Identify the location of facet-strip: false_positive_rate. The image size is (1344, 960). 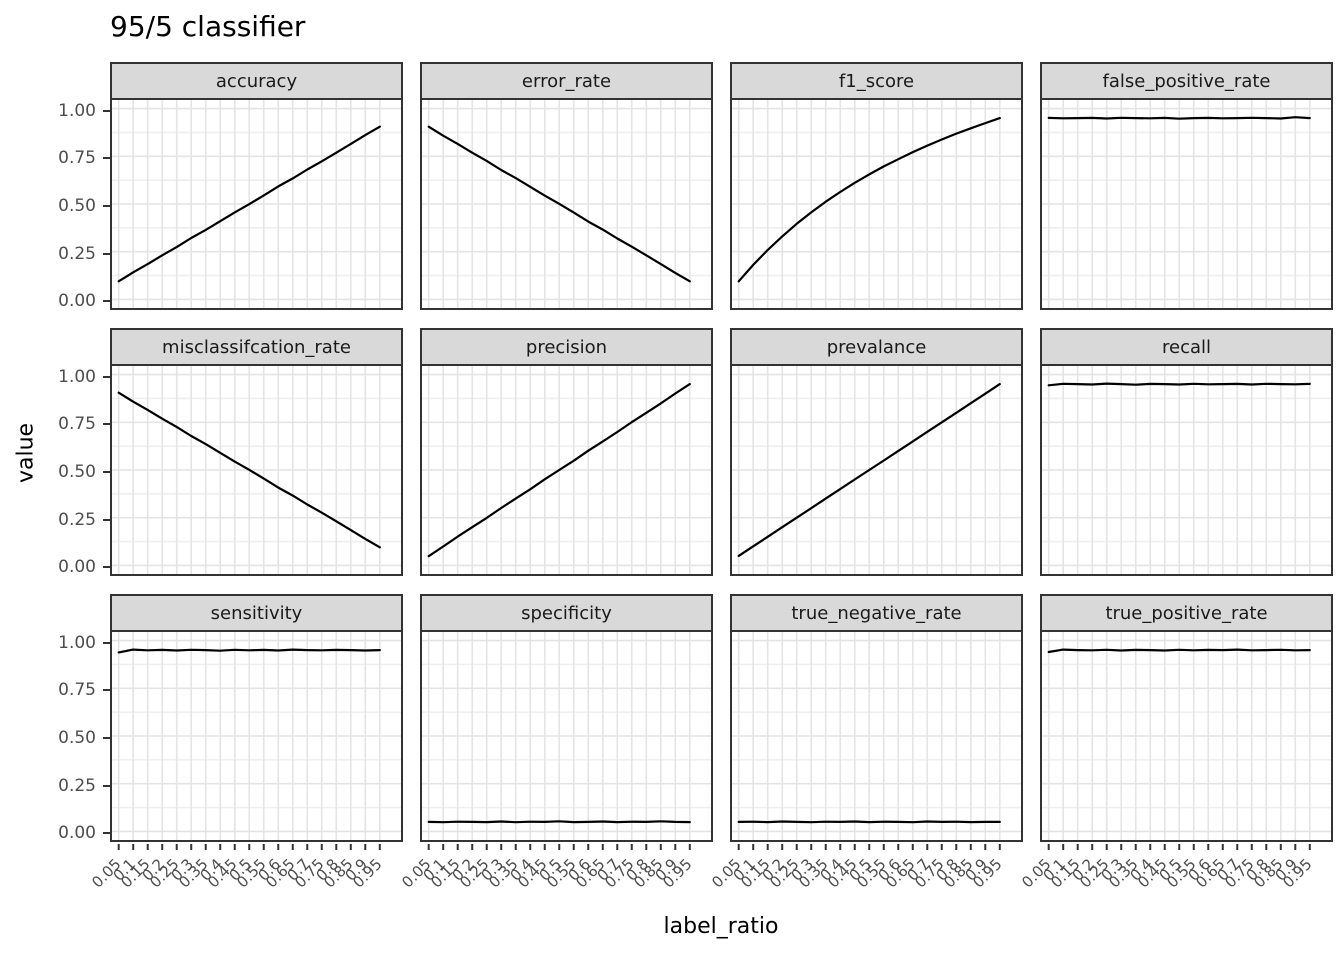
(1186, 81).